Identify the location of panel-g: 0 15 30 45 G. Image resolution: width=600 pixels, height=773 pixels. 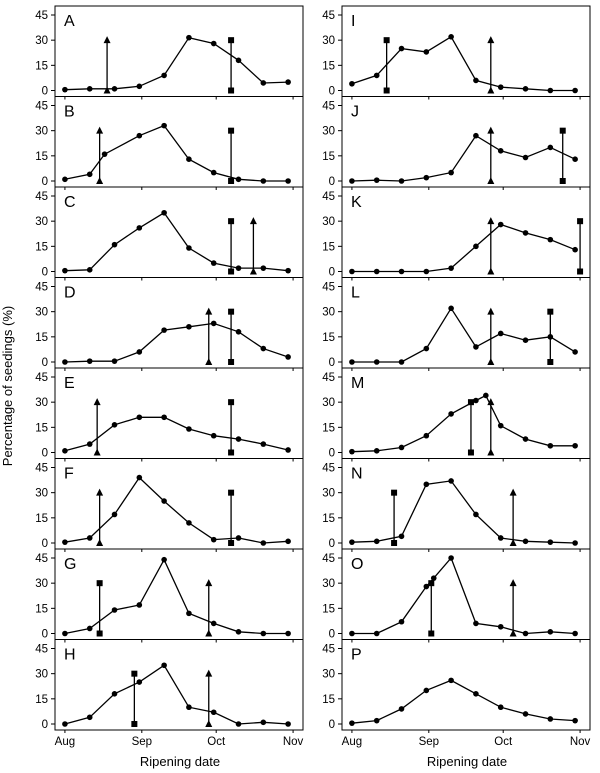
(169, 595).